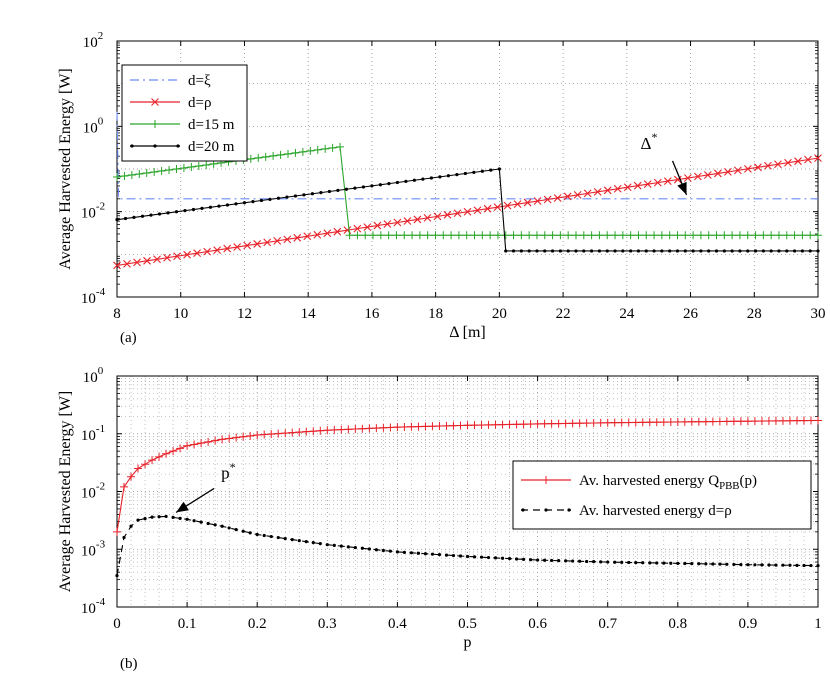 Image resolution: width=830 pixels, height=684 pixels. Describe the element at coordinates (649, 141) in the screenshot. I see `panel-a-annotation: Δ*` at that location.